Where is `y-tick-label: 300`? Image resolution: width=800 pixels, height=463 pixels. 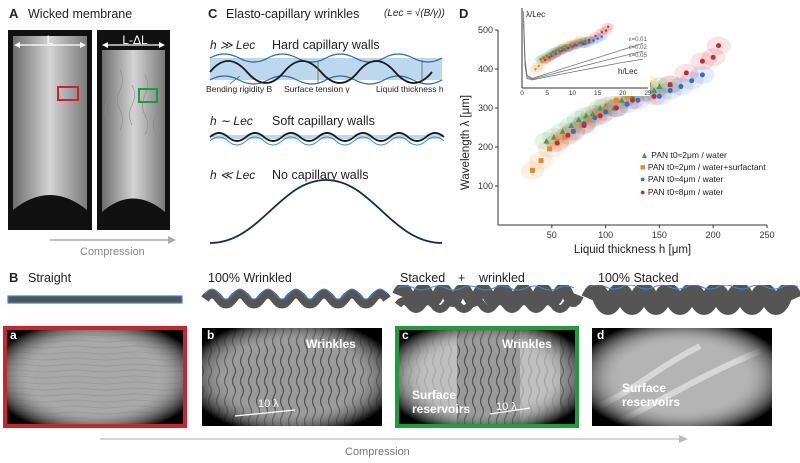 y-tick-label: 300 is located at coordinates (485, 108).